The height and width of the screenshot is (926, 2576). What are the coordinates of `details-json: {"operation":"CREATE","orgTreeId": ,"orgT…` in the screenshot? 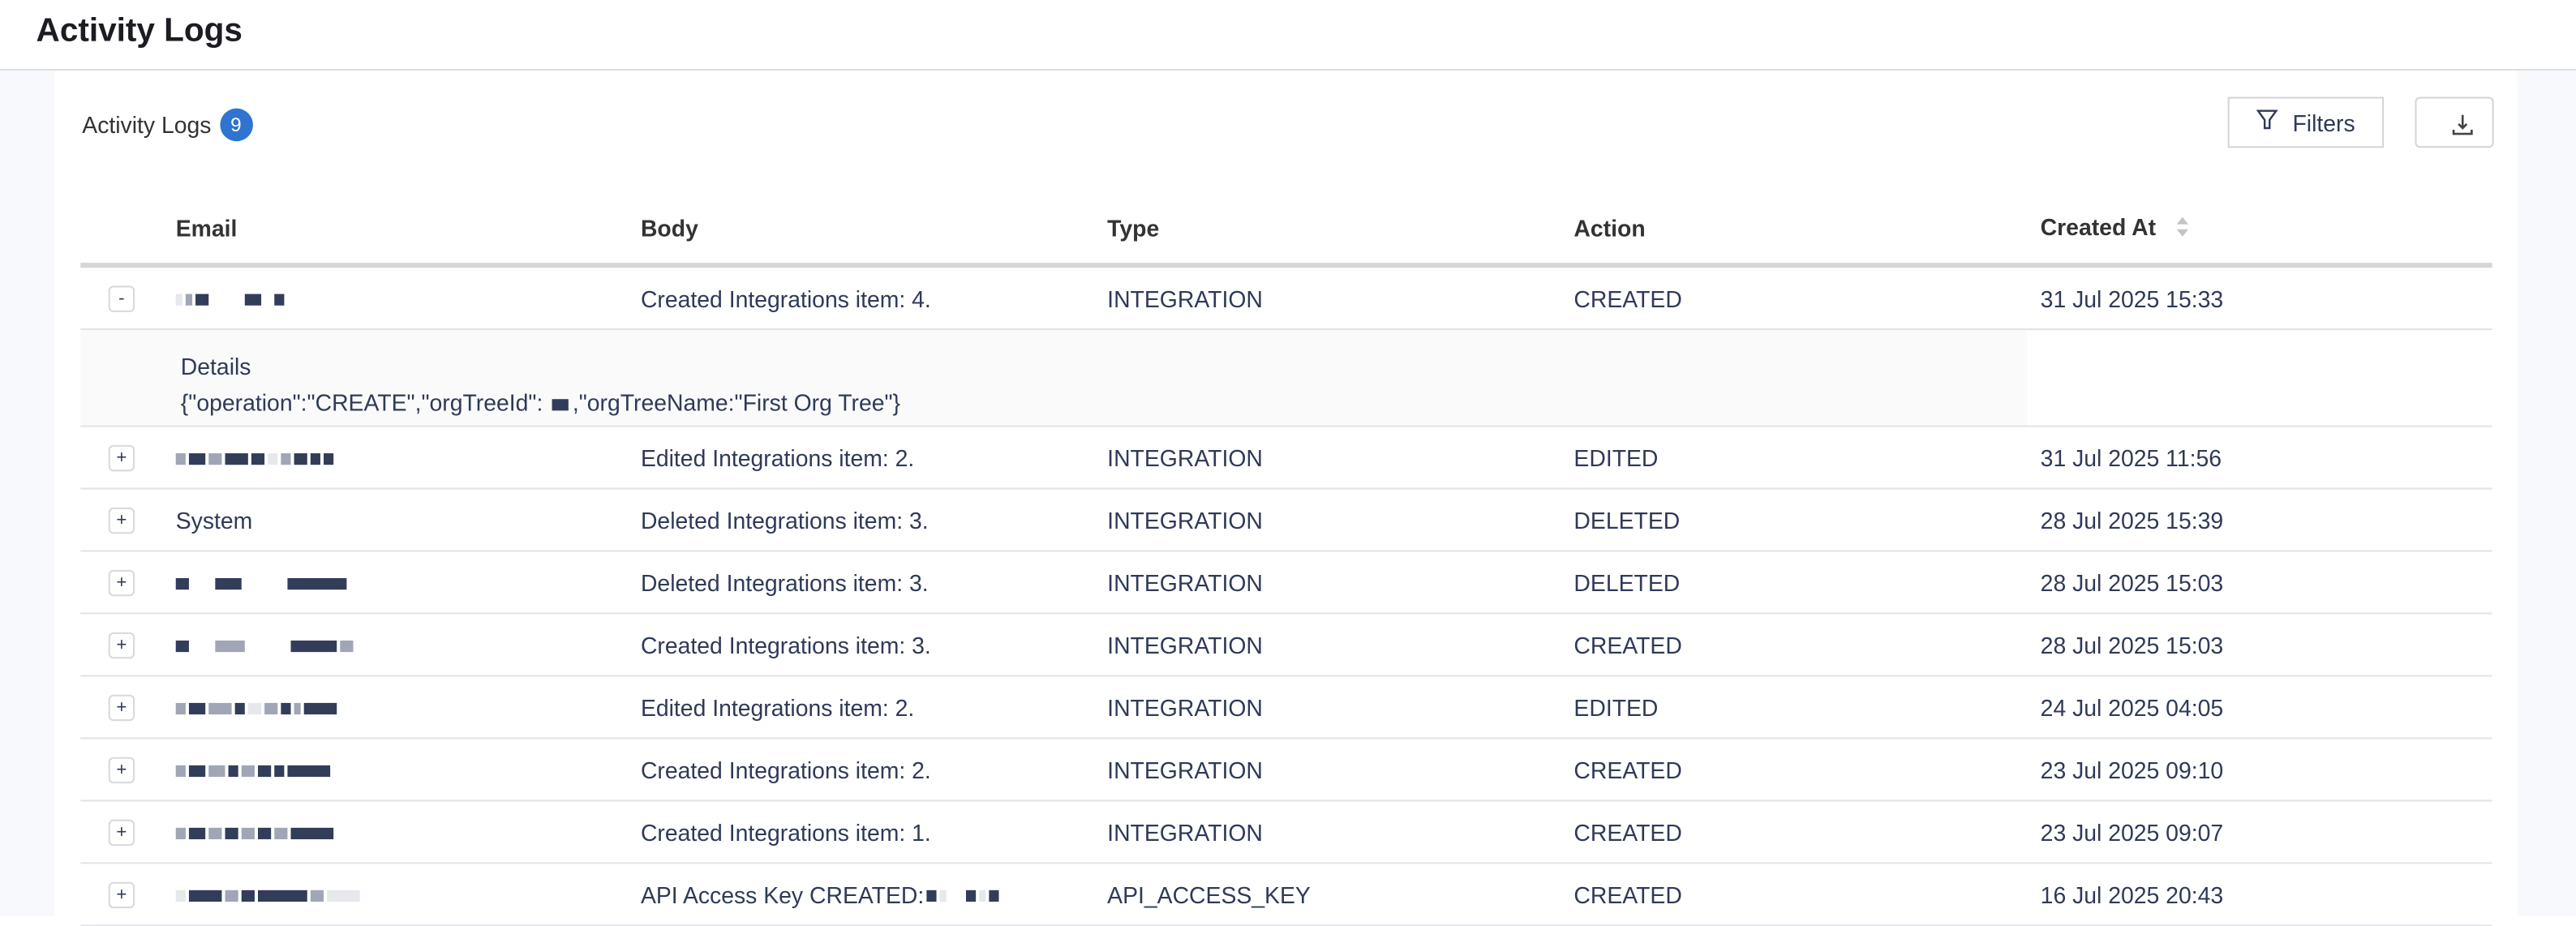 It's located at (540, 402).